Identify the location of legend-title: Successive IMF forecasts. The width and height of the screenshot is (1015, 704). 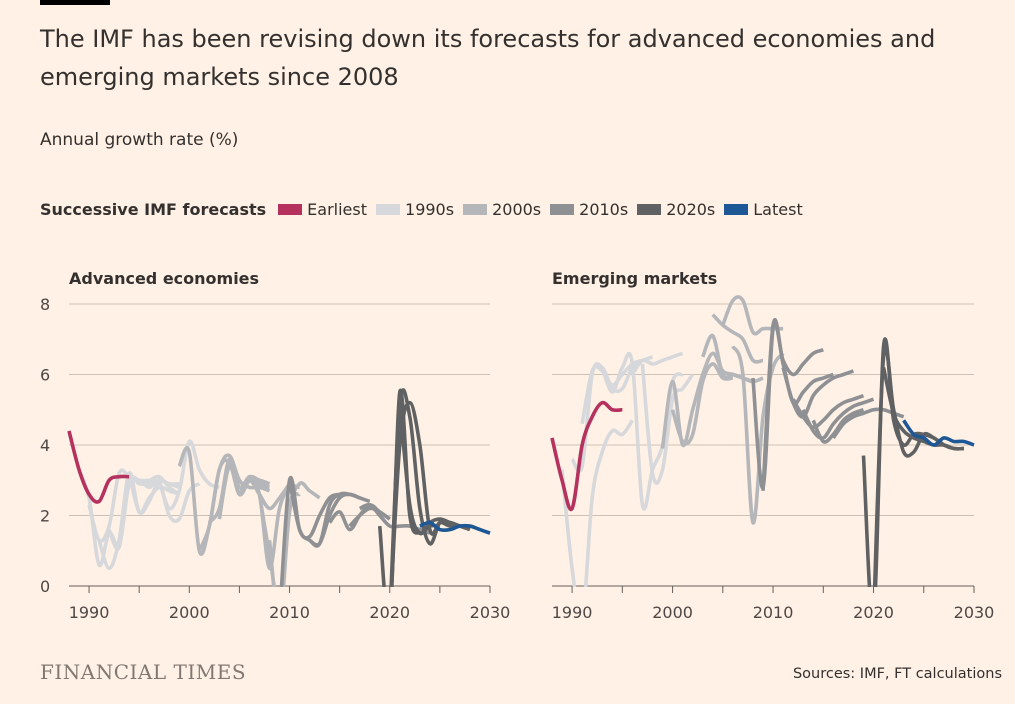
(153, 209).